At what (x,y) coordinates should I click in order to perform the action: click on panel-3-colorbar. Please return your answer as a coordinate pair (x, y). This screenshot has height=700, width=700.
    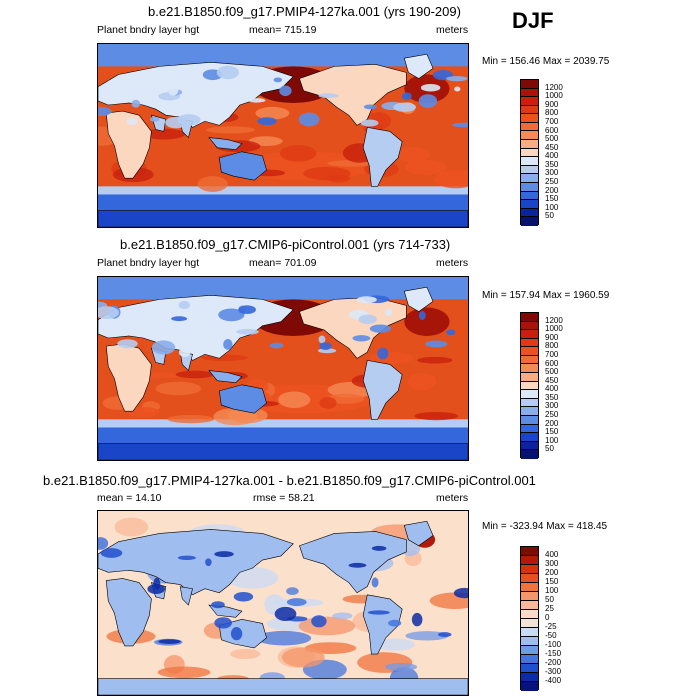
    Looking at the image, I should click on (529, 618).